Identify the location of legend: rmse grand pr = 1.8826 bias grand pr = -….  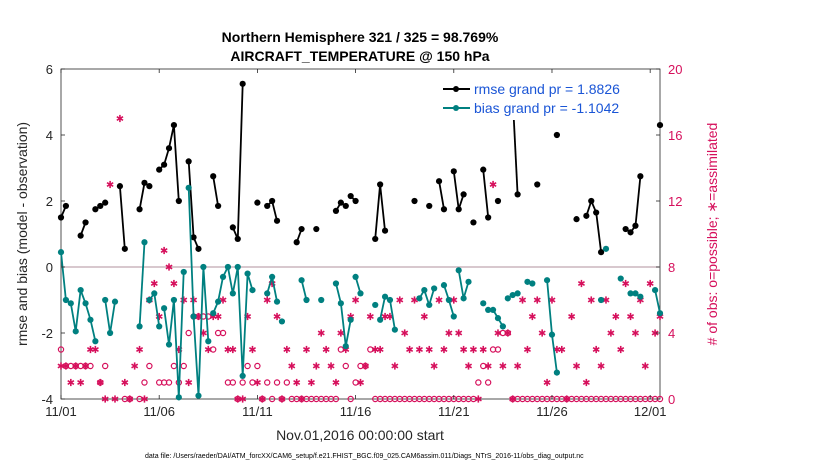
(546, 100).